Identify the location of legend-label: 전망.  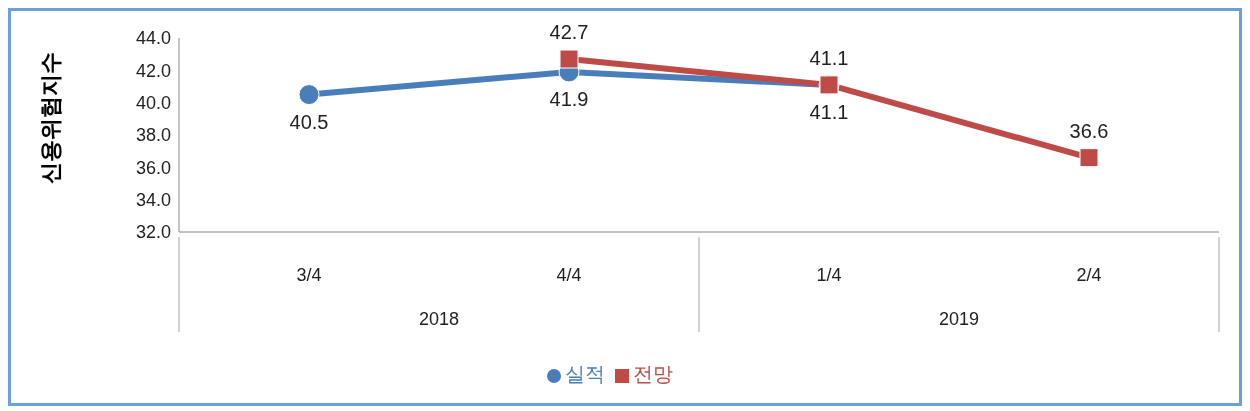
(653, 374).